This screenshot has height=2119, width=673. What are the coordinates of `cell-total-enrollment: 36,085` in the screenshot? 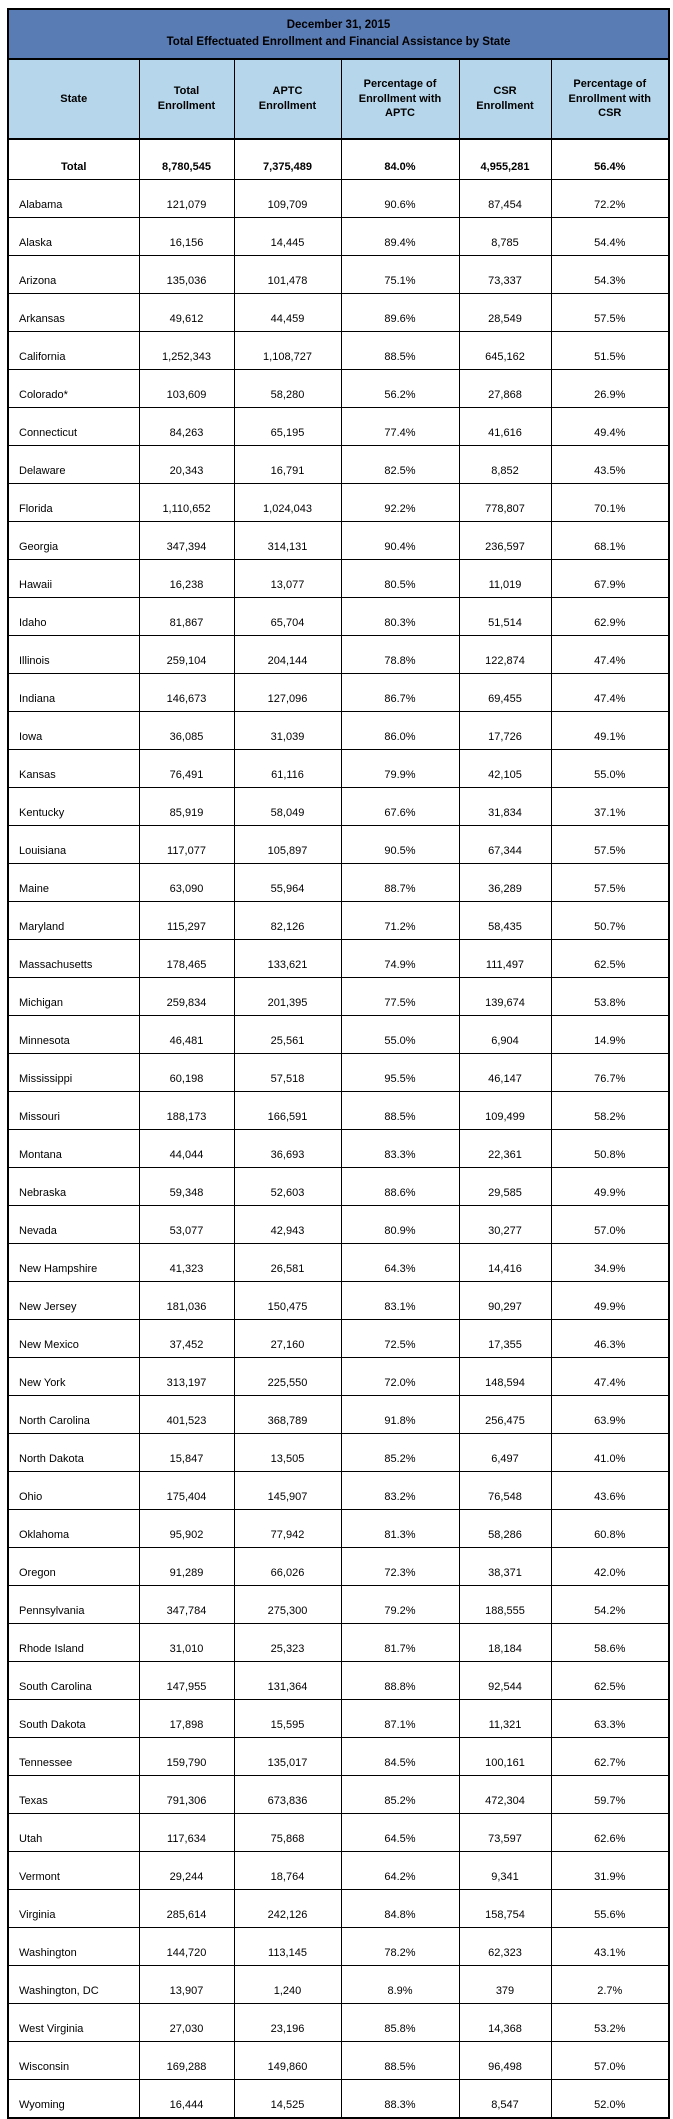 It's located at (186, 730).